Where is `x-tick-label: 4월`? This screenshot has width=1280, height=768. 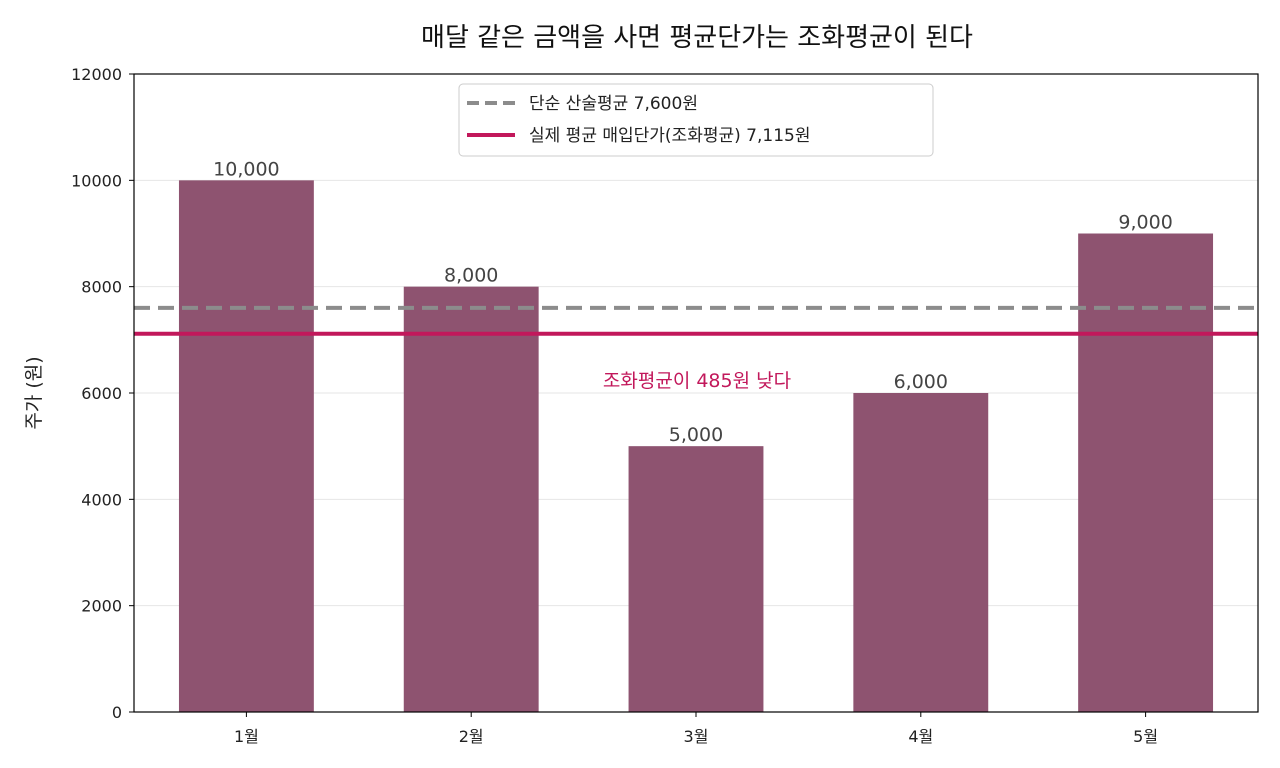 x-tick-label: 4월 is located at coordinates (920, 736).